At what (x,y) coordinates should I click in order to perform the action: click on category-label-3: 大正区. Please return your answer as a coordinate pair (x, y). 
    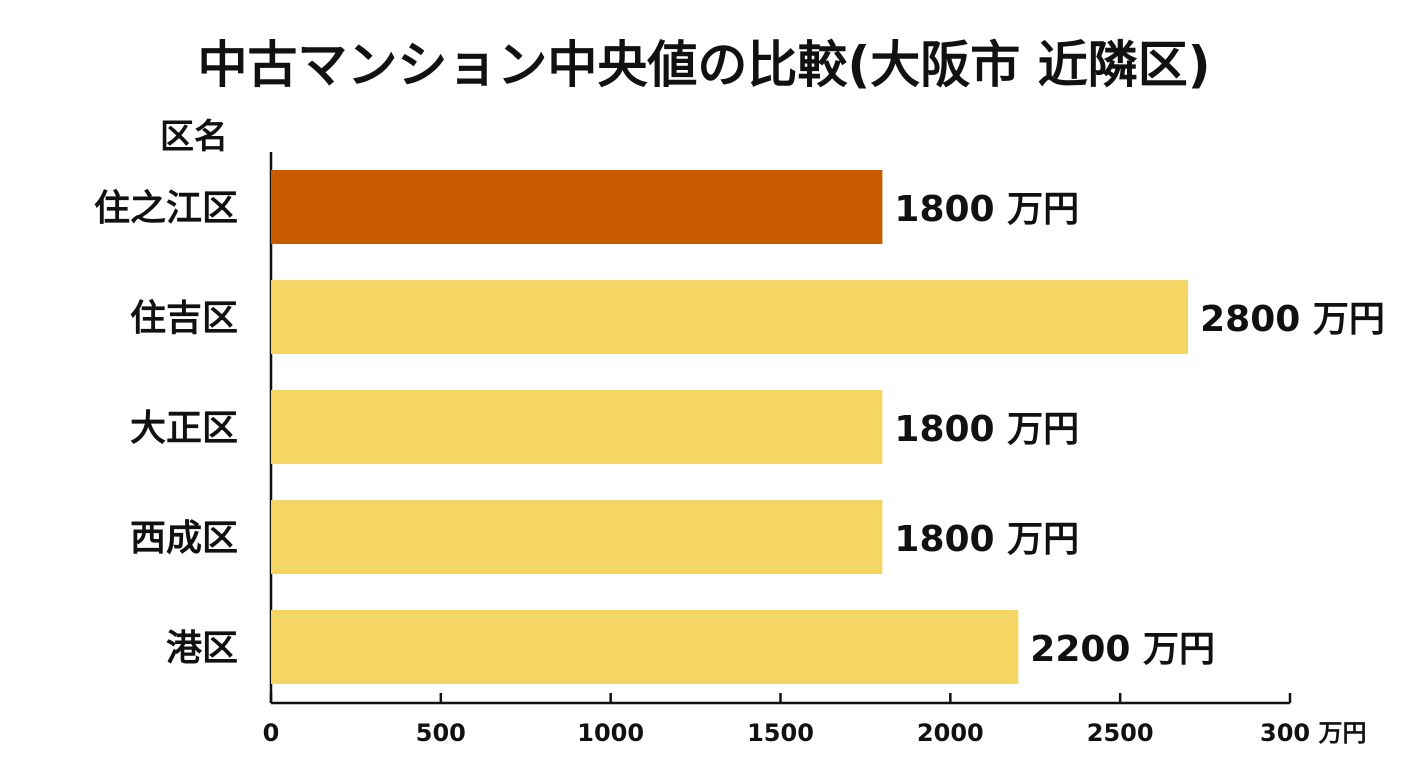
    Looking at the image, I should click on (184, 428).